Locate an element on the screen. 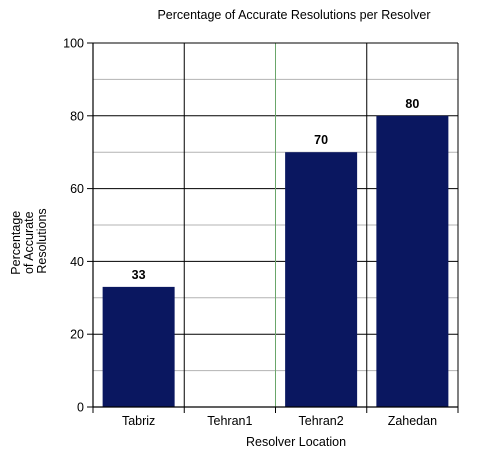  bar-tehran2 is located at coordinates (321, 279).